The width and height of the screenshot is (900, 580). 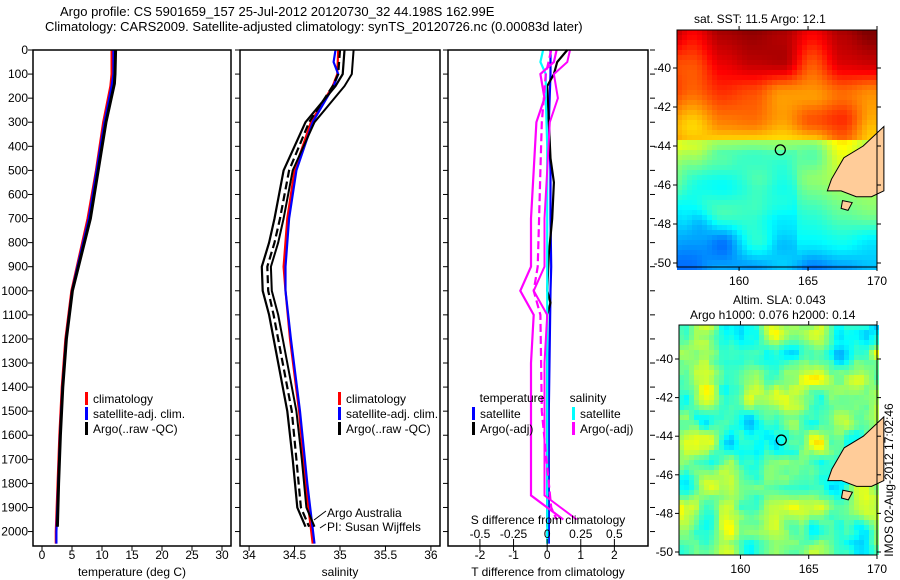 I want to click on x-tick-label: 30, so click(x=222, y=555).